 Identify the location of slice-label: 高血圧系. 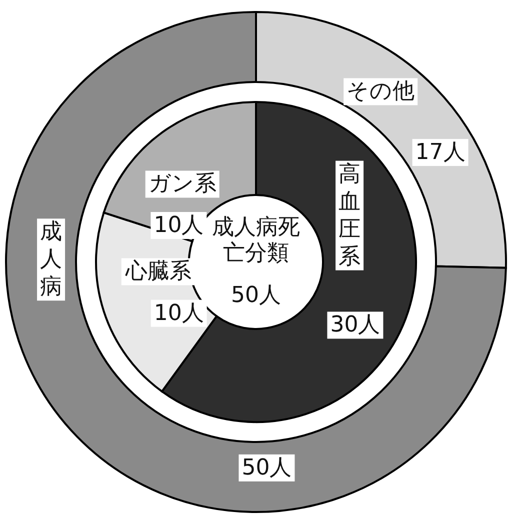
(349, 216).